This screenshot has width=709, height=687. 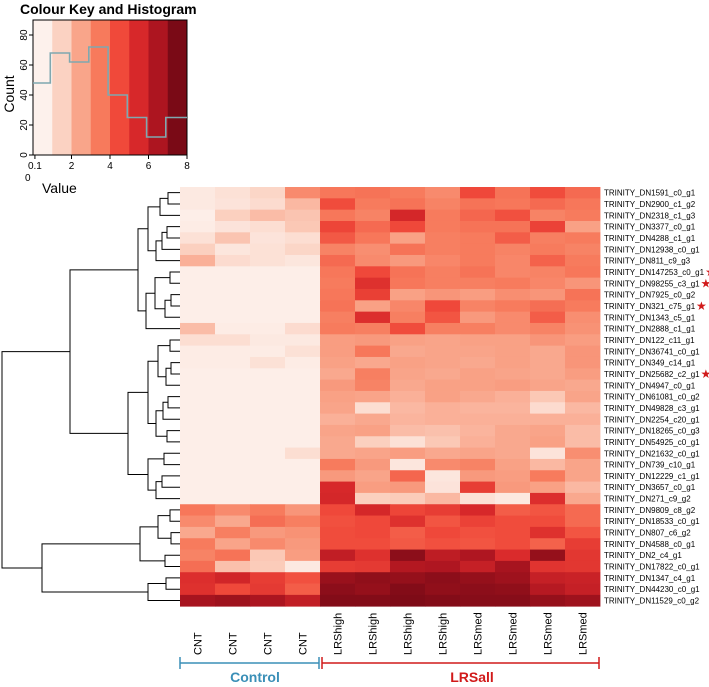 I want to click on color-key-y-tick-label: 60, so click(x=24, y=65).